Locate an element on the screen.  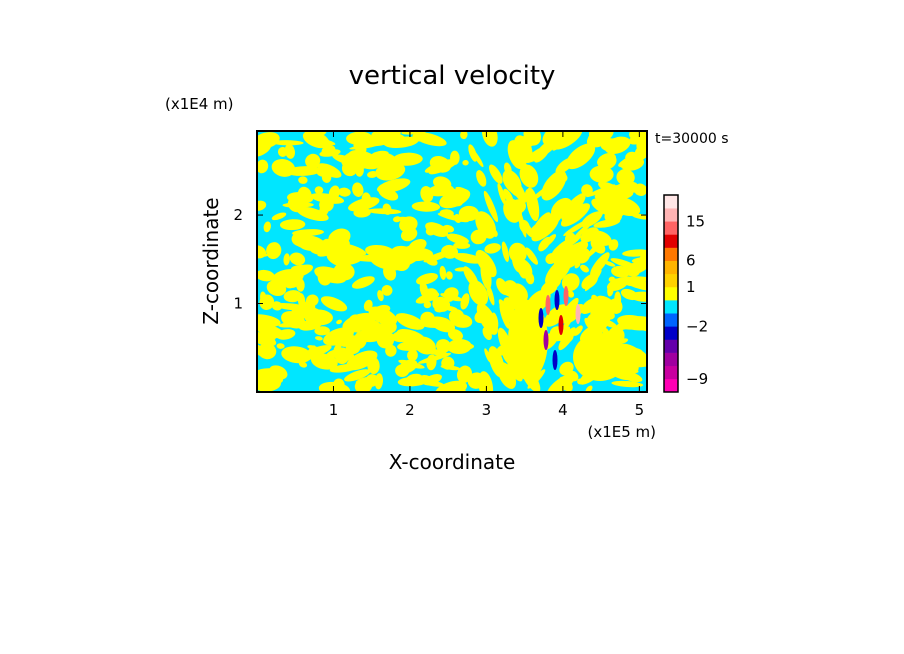
y-axis-ticks: 12 is located at coordinates (440, 259).